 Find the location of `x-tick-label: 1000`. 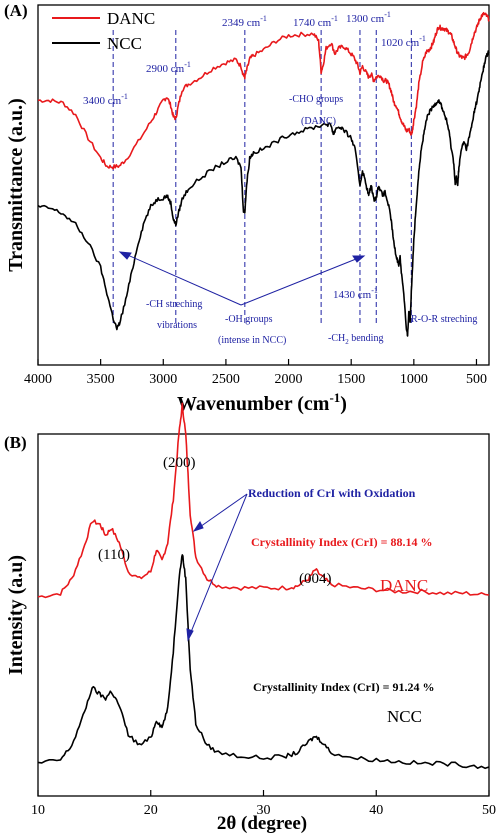

x-tick-label: 1000 is located at coordinates (414, 379).